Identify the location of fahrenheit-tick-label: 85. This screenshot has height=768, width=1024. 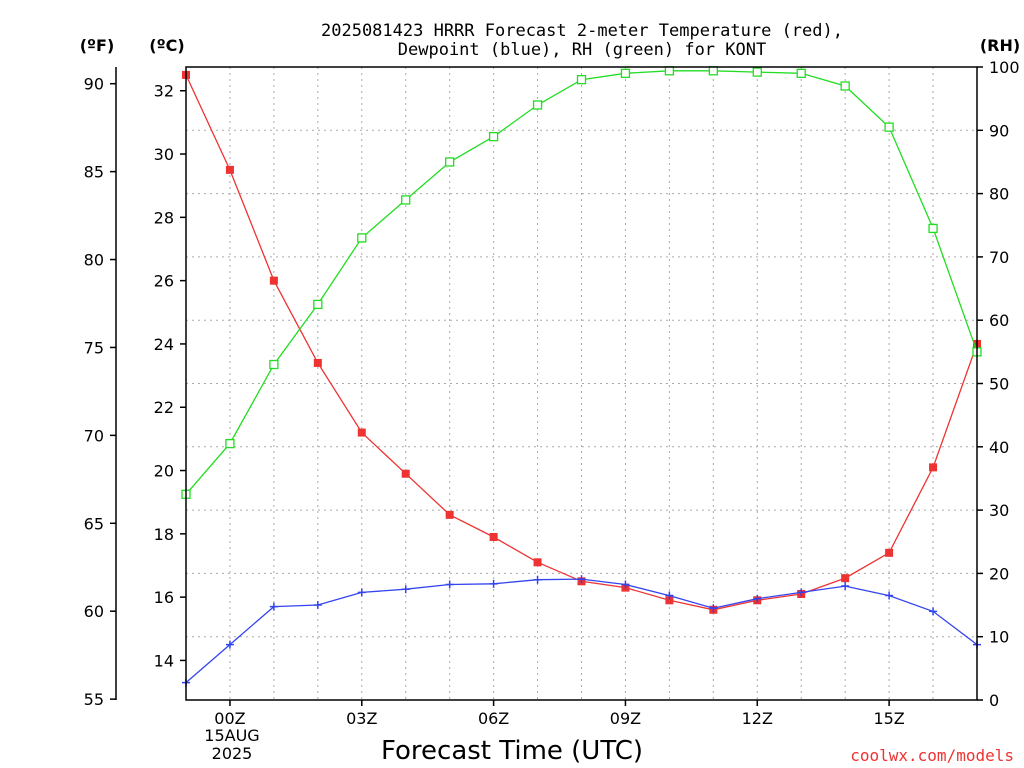
(94, 172).